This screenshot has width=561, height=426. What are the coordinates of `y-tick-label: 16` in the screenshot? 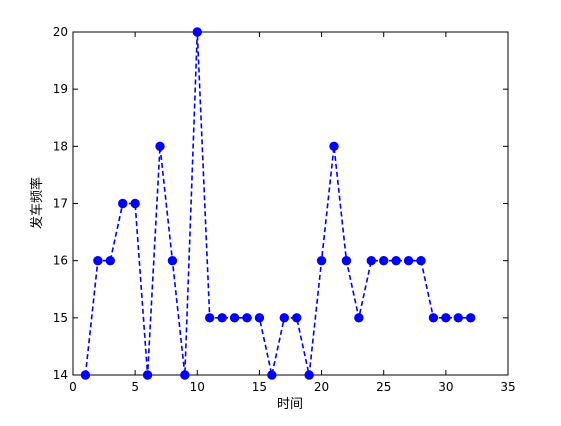 It's located at (60, 261).